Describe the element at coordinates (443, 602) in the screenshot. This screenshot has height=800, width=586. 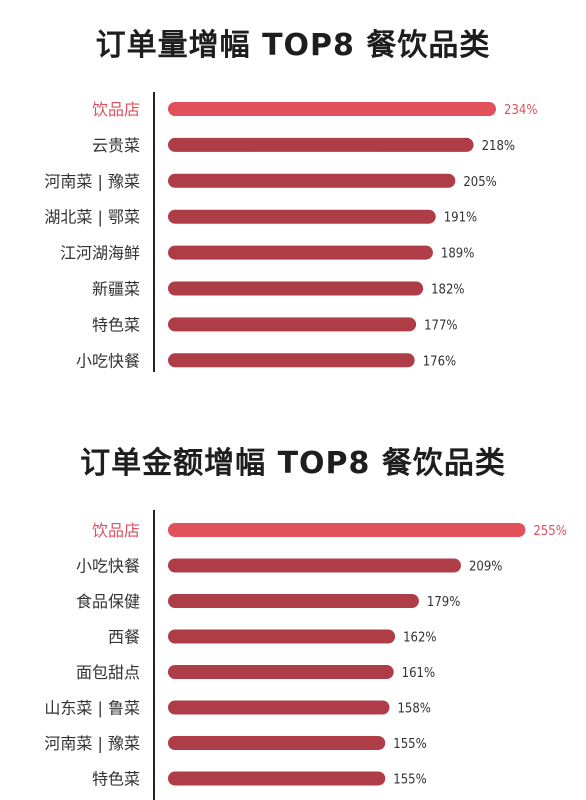
I see `value-label: 179%` at that location.